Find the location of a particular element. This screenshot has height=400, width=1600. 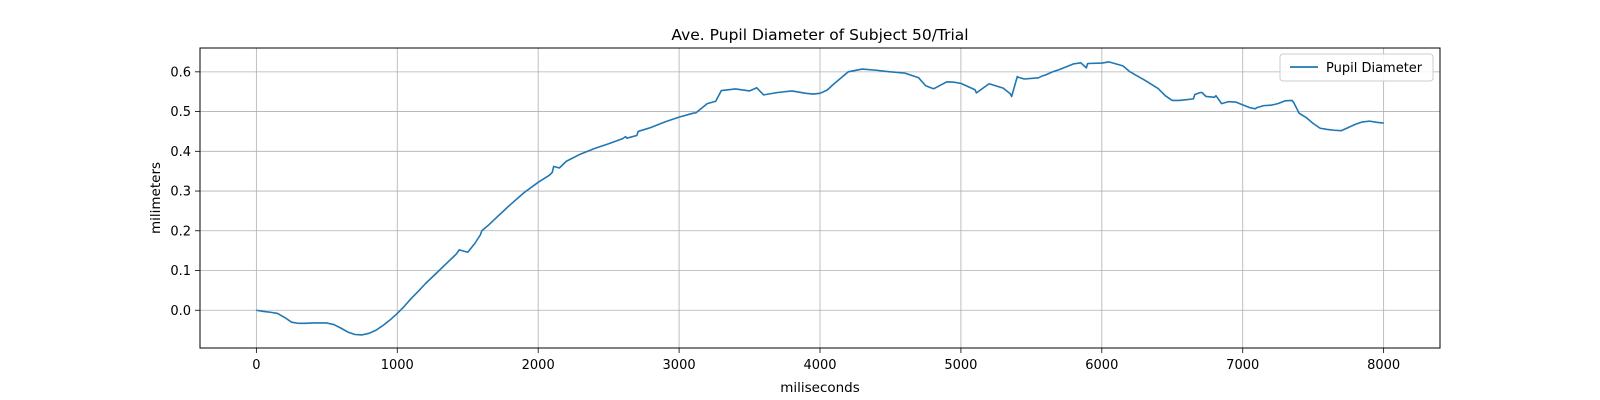

x-tick-label: 0 is located at coordinates (256, 365).